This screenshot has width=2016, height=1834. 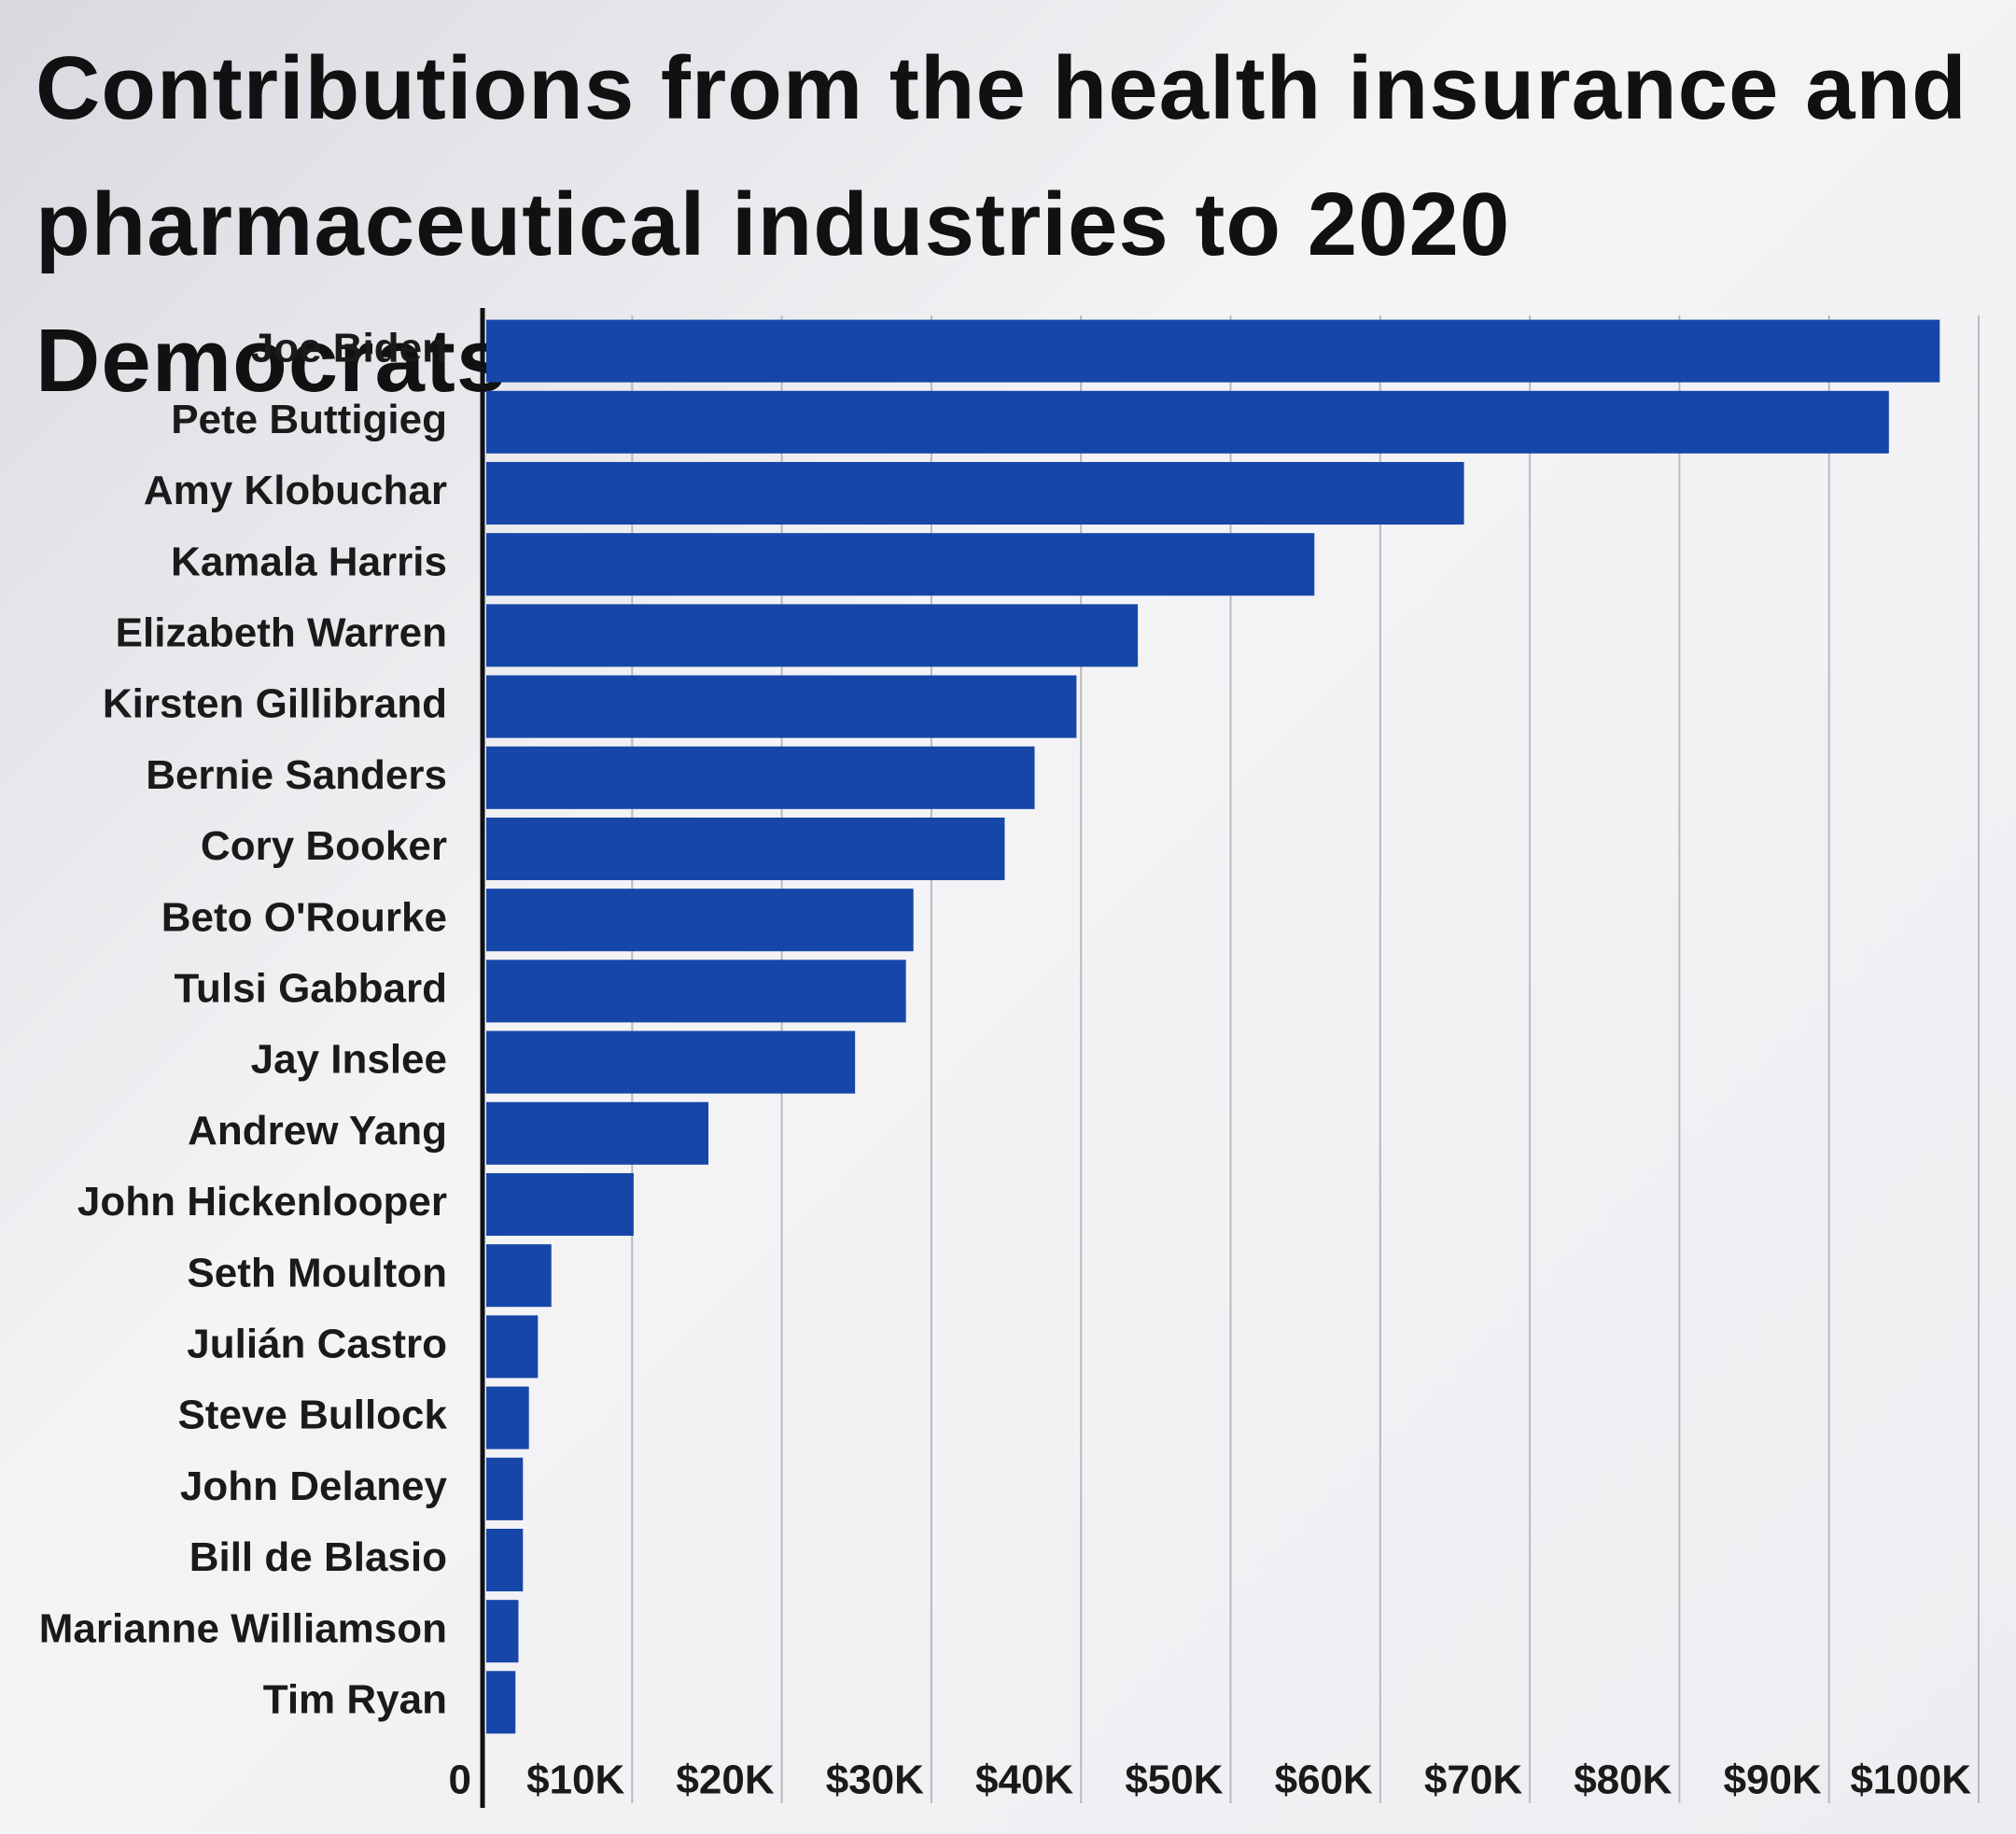 What do you see at coordinates (324, 846) in the screenshot?
I see `y-tick-label: Cory Booker` at bounding box center [324, 846].